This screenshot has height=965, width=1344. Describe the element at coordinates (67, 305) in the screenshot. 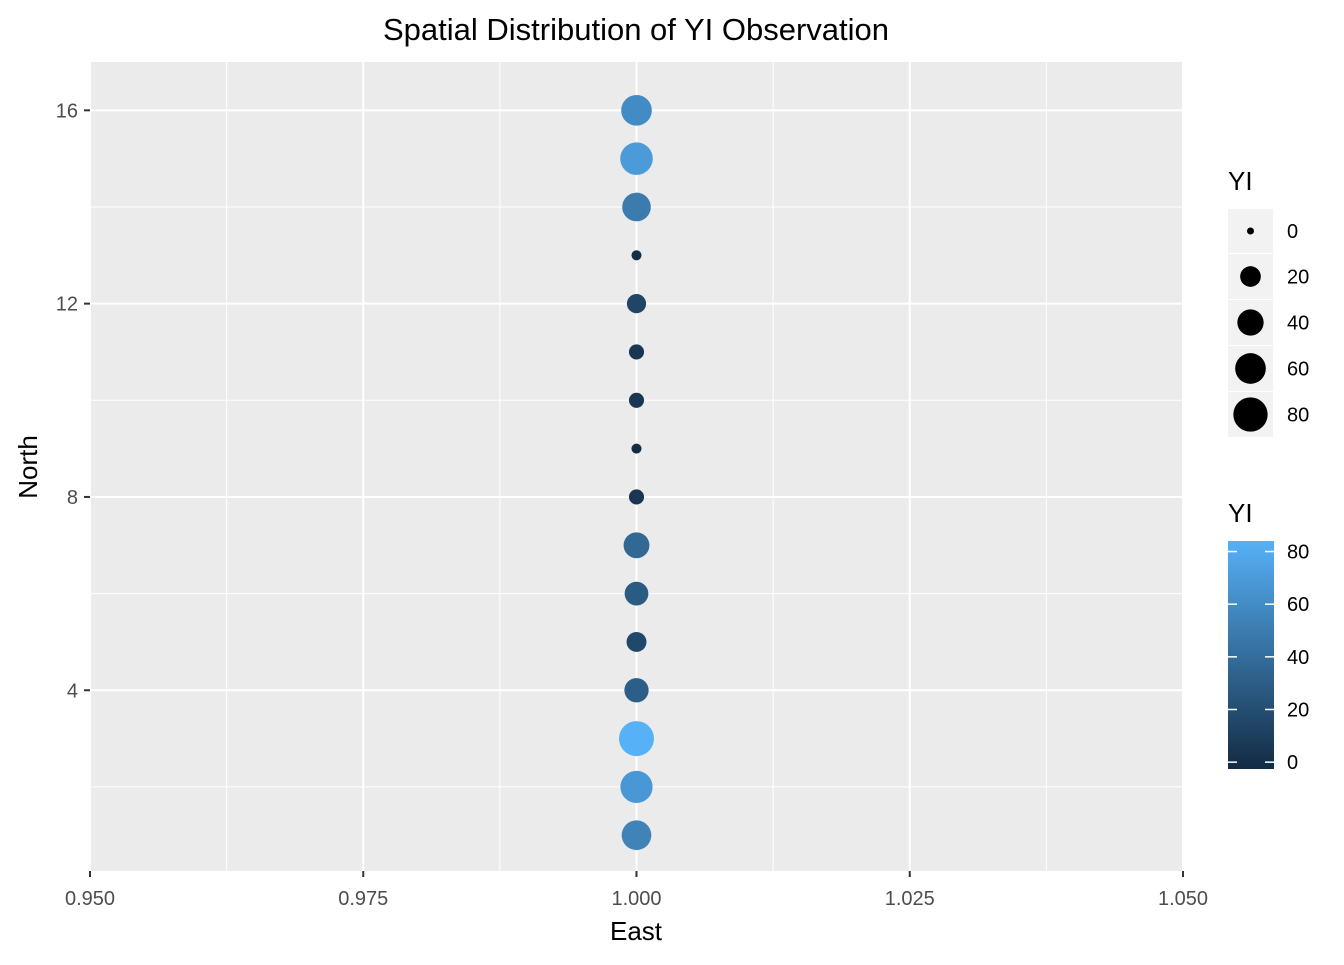

I see `y-tick-label: 12` at that location.